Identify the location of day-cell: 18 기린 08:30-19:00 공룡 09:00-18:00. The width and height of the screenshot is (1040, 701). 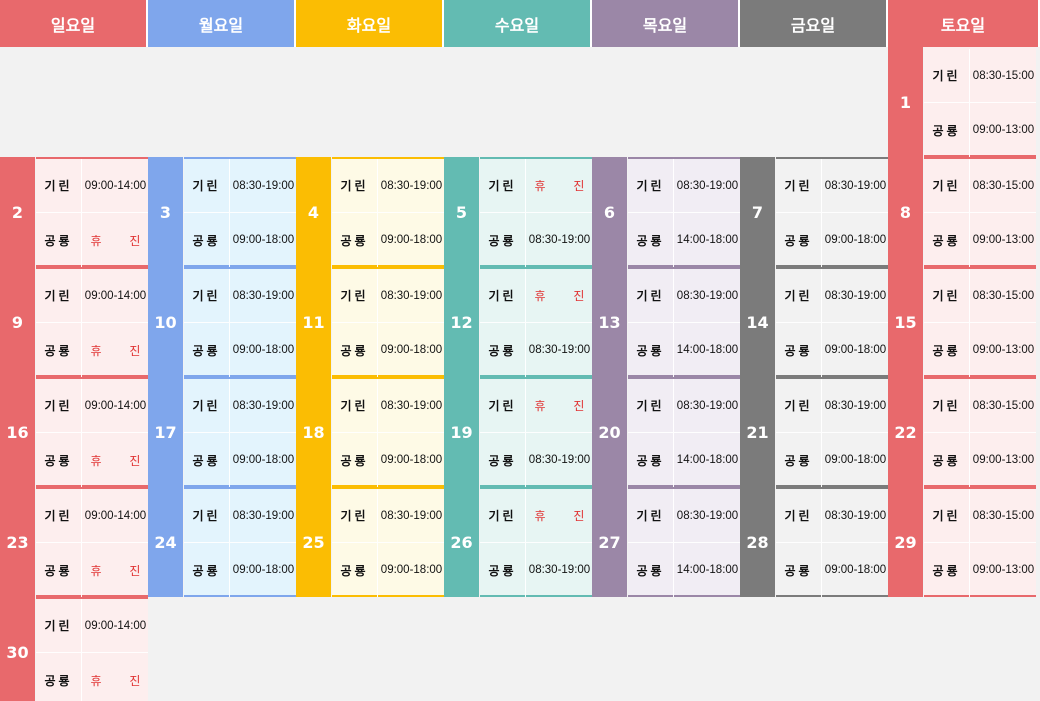
(370, 432).